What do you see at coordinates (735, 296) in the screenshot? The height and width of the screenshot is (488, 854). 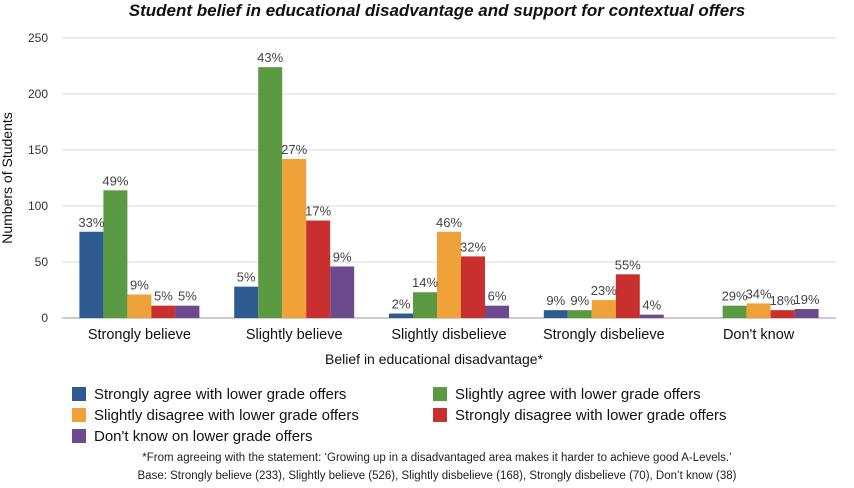 I see `data-label: 29%` at bounding box center [735, 296].